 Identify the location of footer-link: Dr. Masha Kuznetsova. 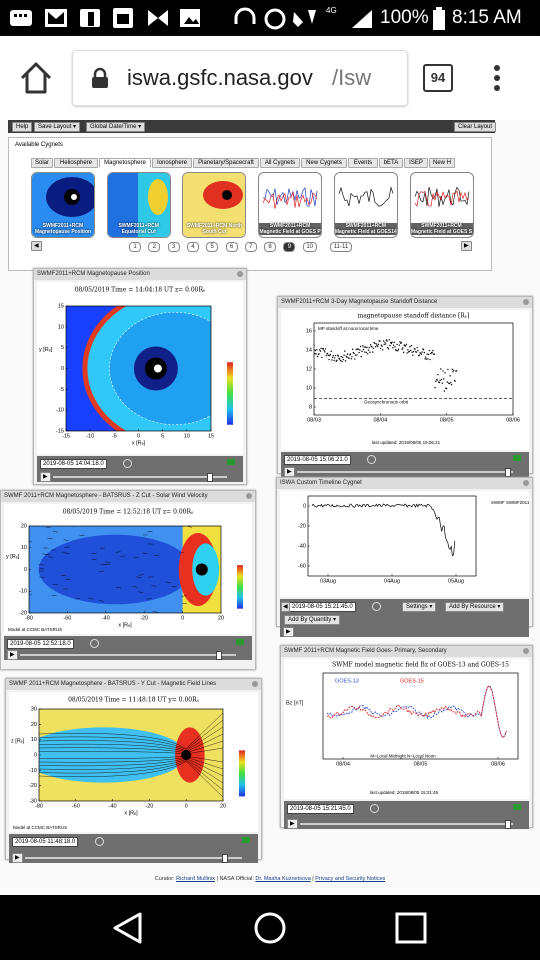
(283, 879).